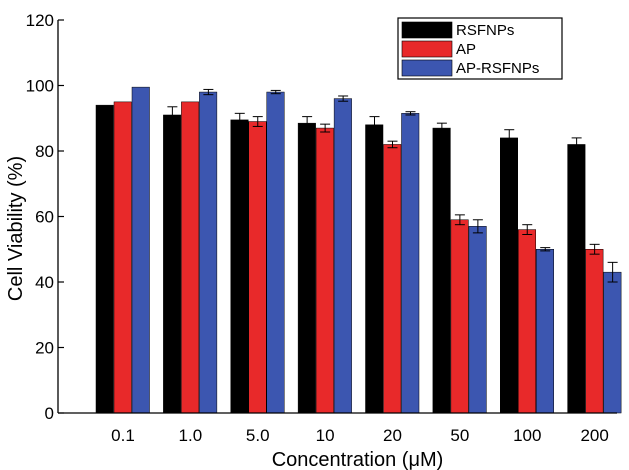  What do you see at coordinates (358, 459) in the screenshot?
I see `x-axis-label: Concentration (μM)` at bounding box center [358, 459].